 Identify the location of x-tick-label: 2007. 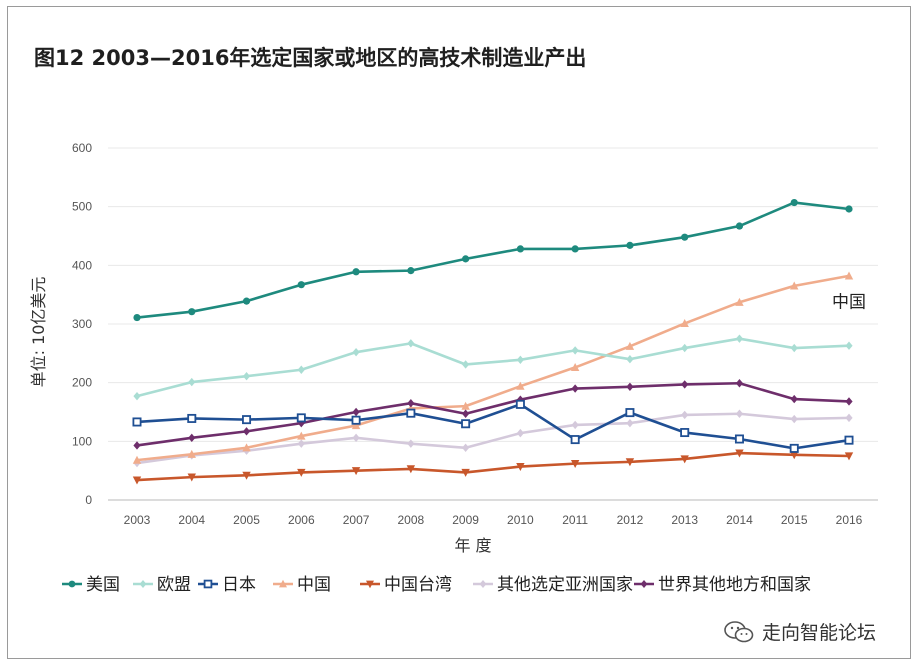
(356, 520).